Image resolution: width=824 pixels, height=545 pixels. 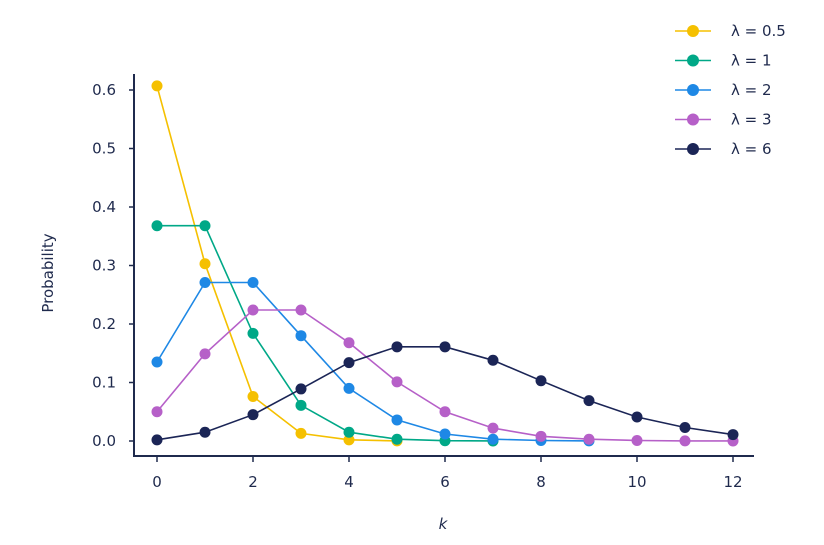 What do you see at coordinates (541, 482) in the screenshot?
I see `x-tick-label: 8` at bounding box center [541, 482].